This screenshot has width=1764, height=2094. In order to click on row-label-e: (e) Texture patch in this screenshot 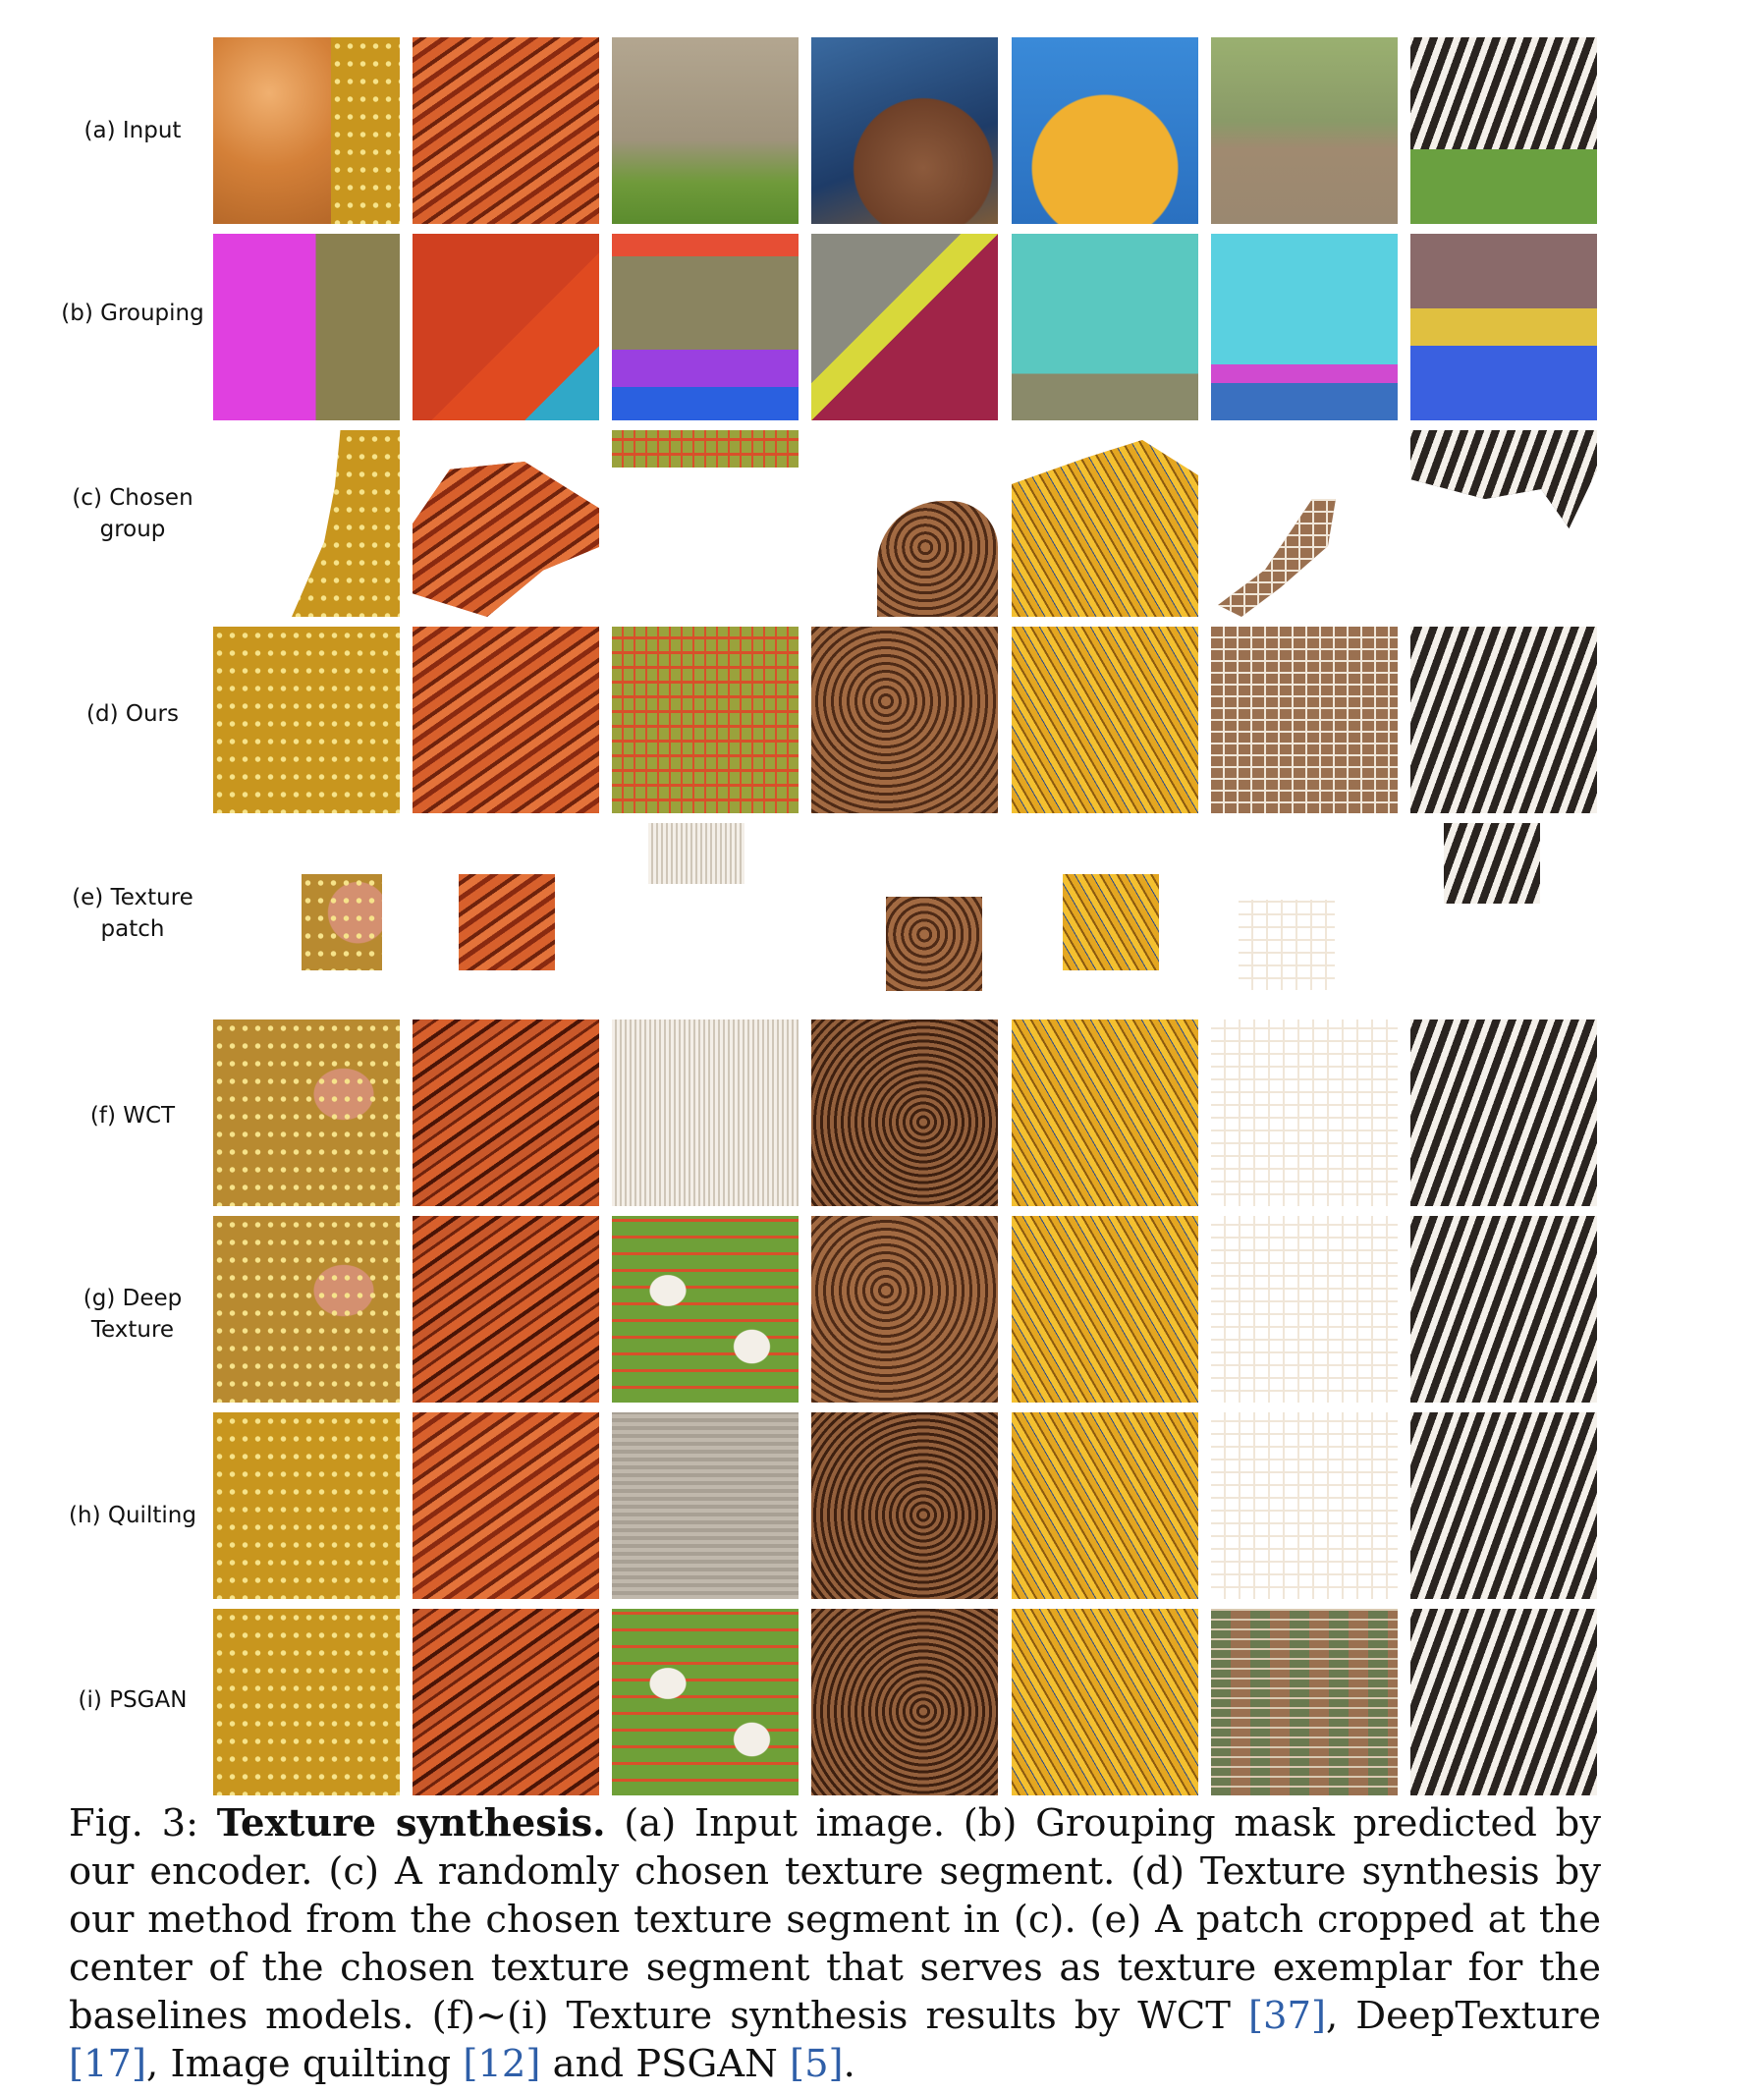, I will do `click(133, 913)`.